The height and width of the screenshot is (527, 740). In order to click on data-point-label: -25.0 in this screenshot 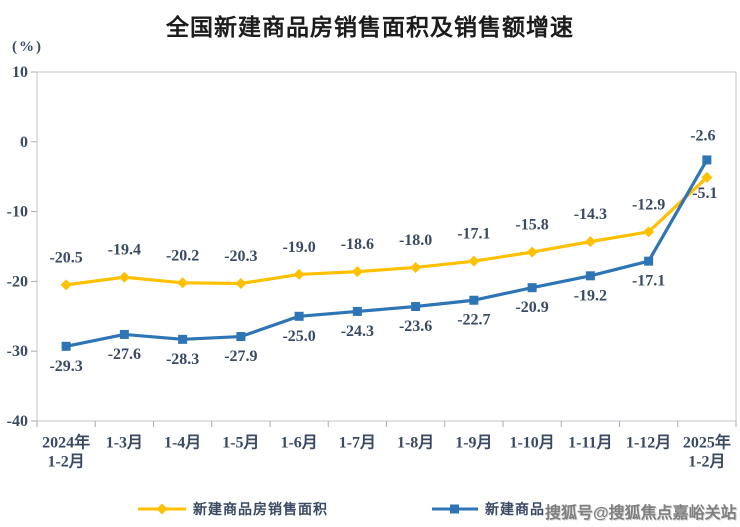, I will do `click(298, 336)`.